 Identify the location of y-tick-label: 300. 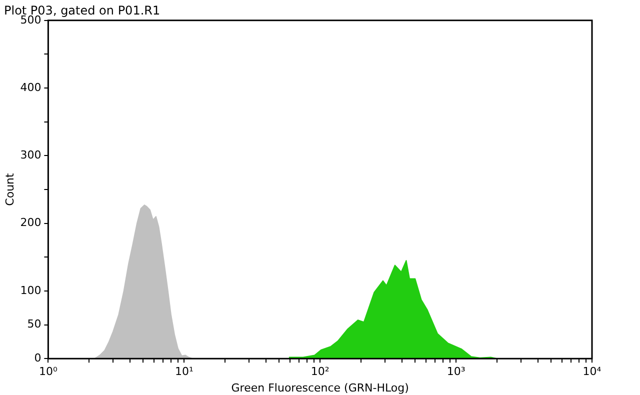
(31, 155).